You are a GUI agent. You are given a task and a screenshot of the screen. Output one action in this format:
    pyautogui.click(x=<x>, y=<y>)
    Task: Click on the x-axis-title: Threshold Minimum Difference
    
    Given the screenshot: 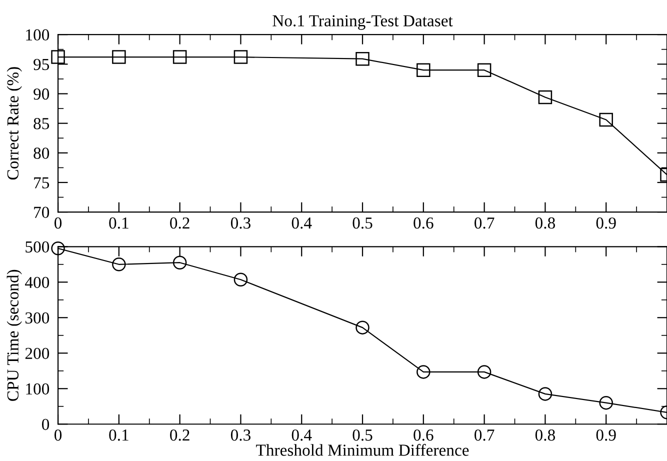 What is the action you would take?
    pyautogui.click(x=362, y=450)
    